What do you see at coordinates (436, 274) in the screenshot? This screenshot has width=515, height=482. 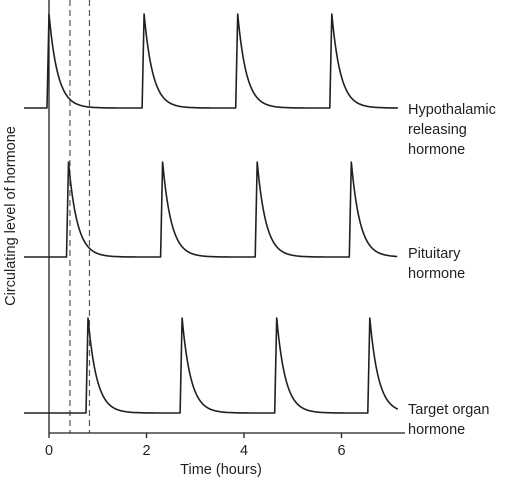 I see `series-label-2-line-2: hormone` at bounding box center [436, 274].